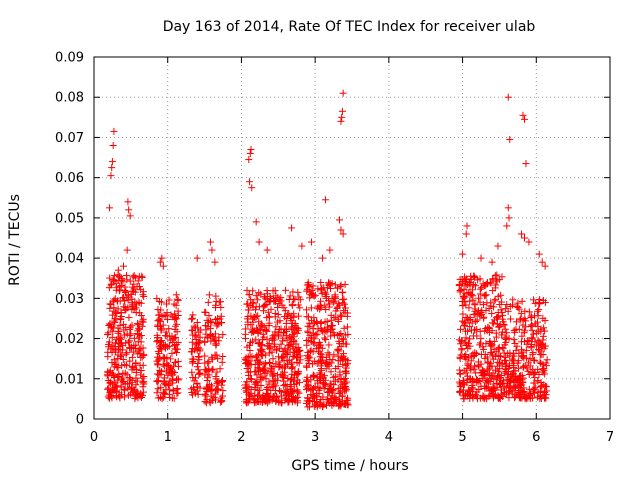  What do you see at coordinates (69, 178) in the screenshot?
I see `y-tick-label: 0.06` at bounding box center [69, 178].